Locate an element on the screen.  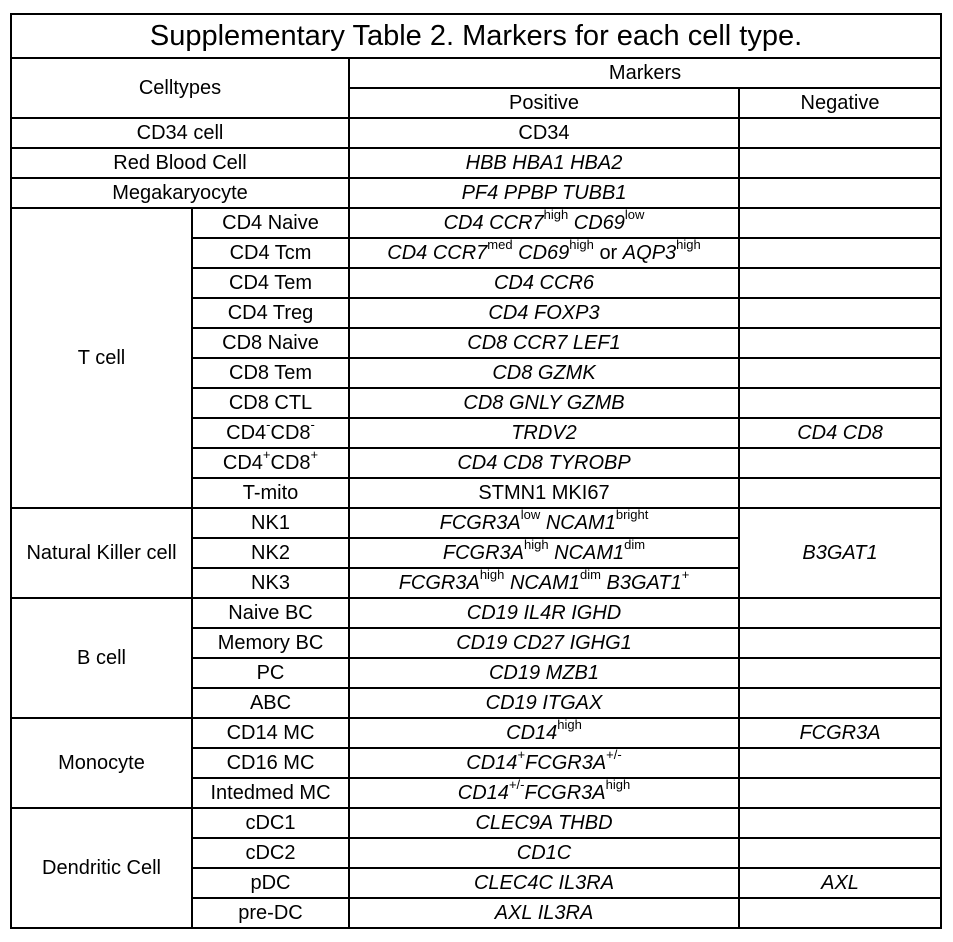
table-row: Megakaryocyte PF4 PPBP TUBB1 is located at coordinates (476, 193).